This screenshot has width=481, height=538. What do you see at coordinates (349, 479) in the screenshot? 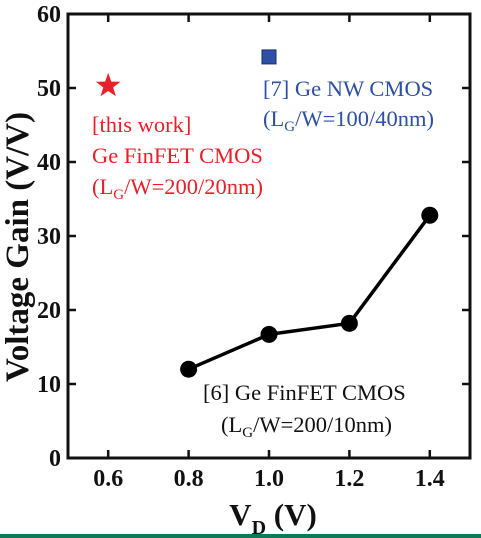
I see `x-tick-label: 1.2` at bounding box center [349, 479].